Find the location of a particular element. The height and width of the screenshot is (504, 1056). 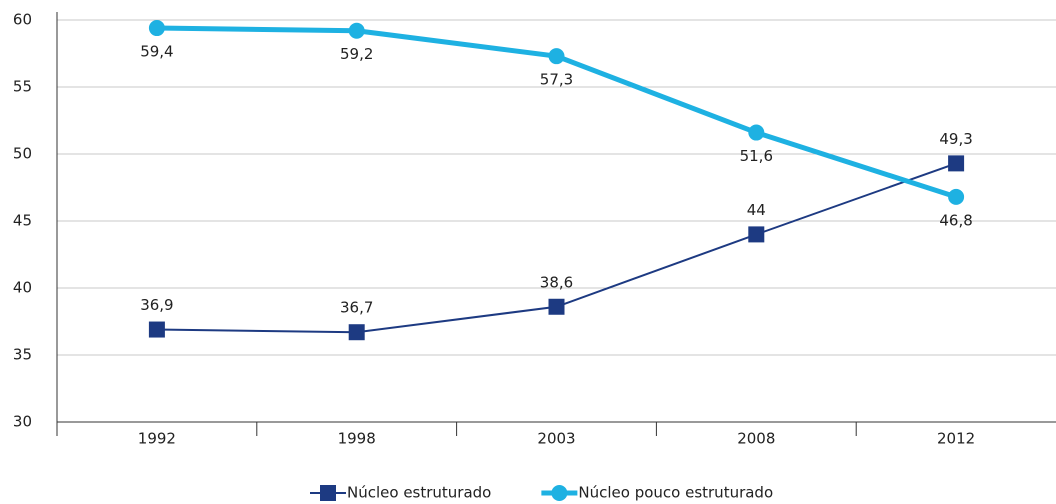

data-label: 57,3 is located at coordinates (556, 80).